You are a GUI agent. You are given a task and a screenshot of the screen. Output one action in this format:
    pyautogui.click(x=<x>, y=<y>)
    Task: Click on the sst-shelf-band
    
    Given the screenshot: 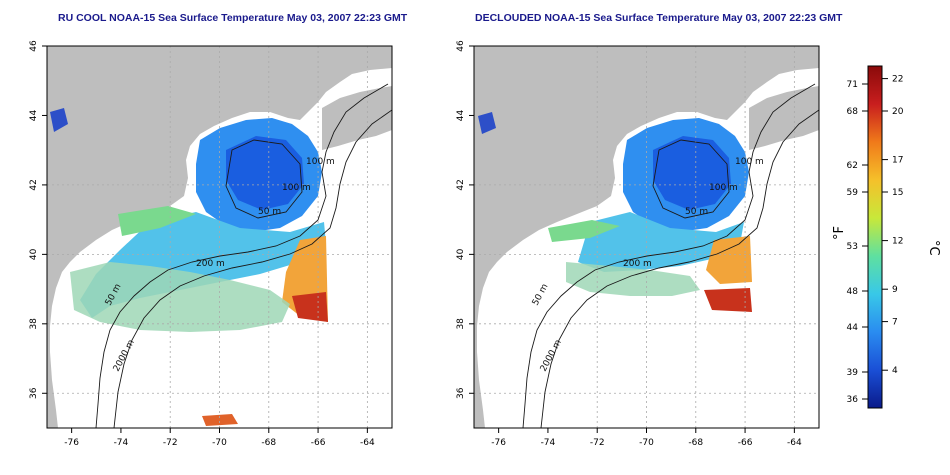 What is the action you would take?
    pyautogui.click(x=661, y=242)
    